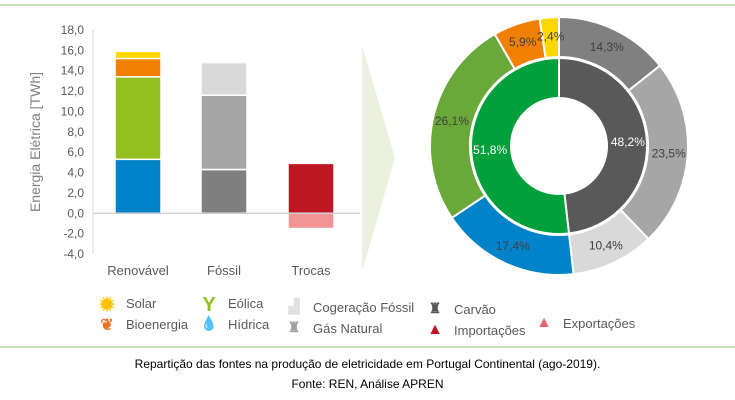  Describe the element at coordinates (138, 55) in the screenshot. I see `bar-segment-Solar` at that location.